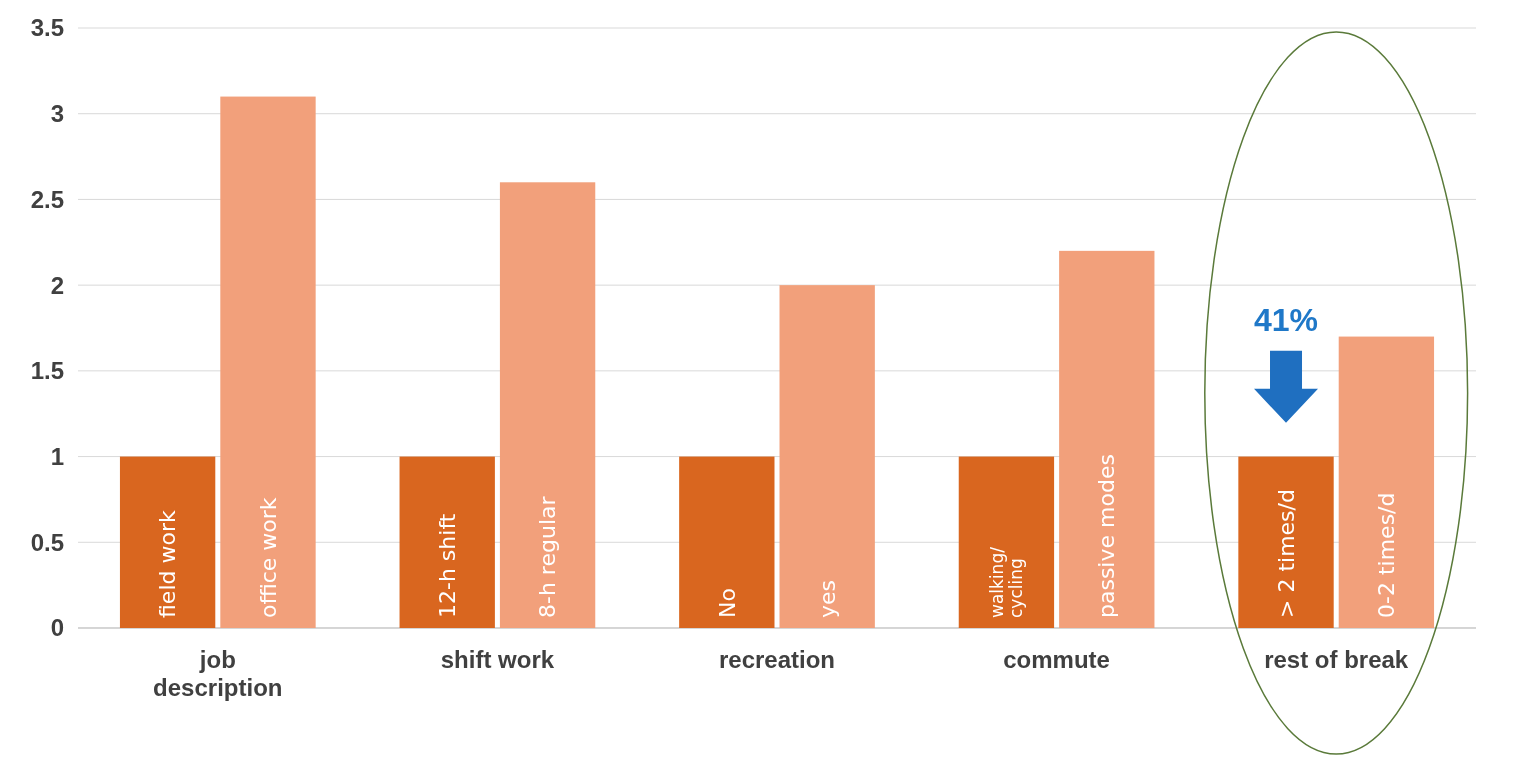 This screenshot has height=768, width=1524. What do you see at coordinates (1286, 553) in the screenshot?
I see `annotation: > 2 times/d` at bounding box center [1286, 553].